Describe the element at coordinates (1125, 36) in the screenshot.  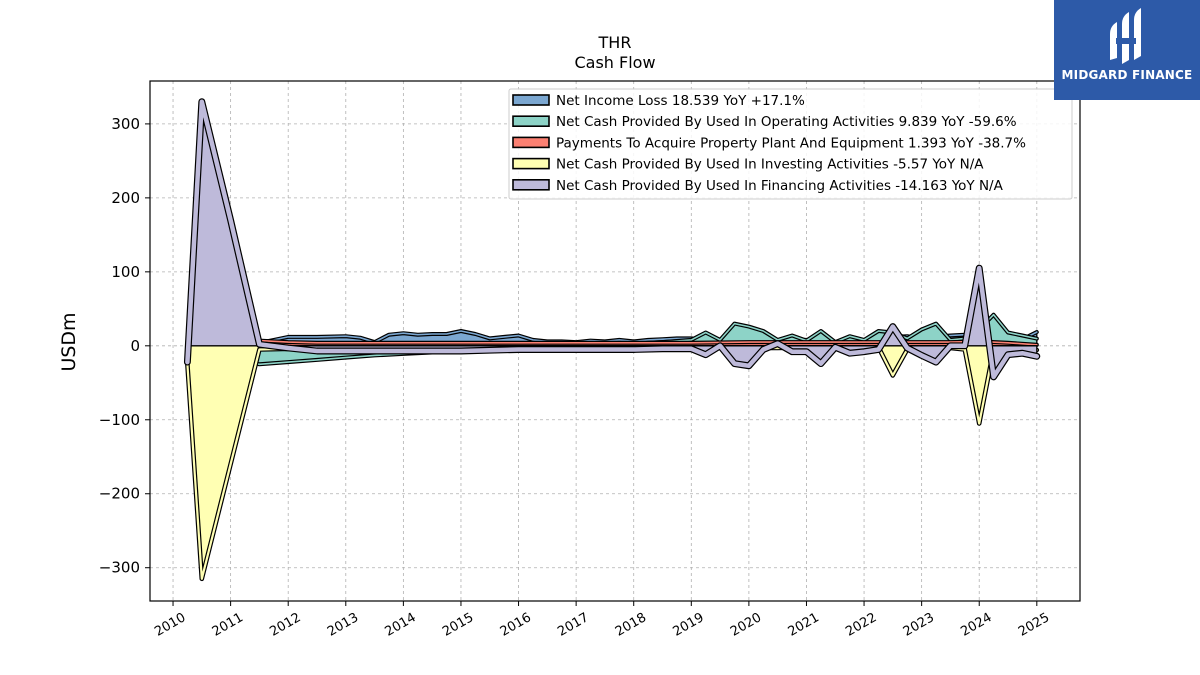
I see `logo-mark-icon` at that location.